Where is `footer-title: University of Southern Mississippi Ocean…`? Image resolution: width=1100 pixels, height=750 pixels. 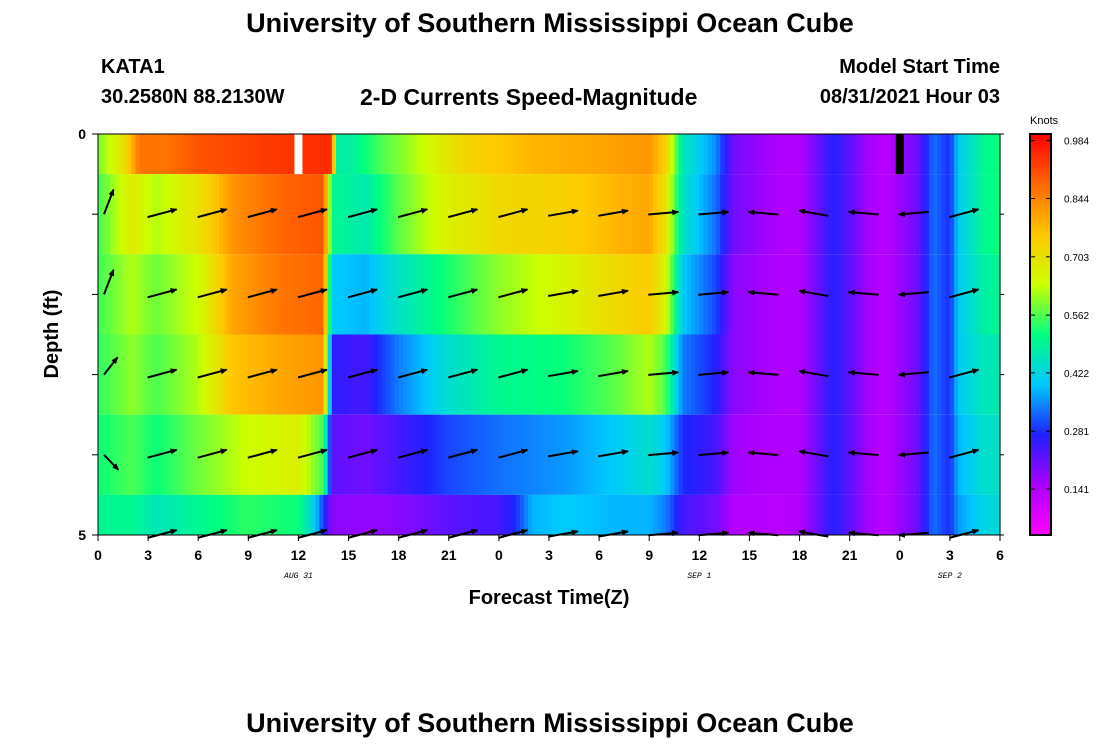
footer-title: University of Southern Mississippi Ocean… is located at coordinates (550, 723).